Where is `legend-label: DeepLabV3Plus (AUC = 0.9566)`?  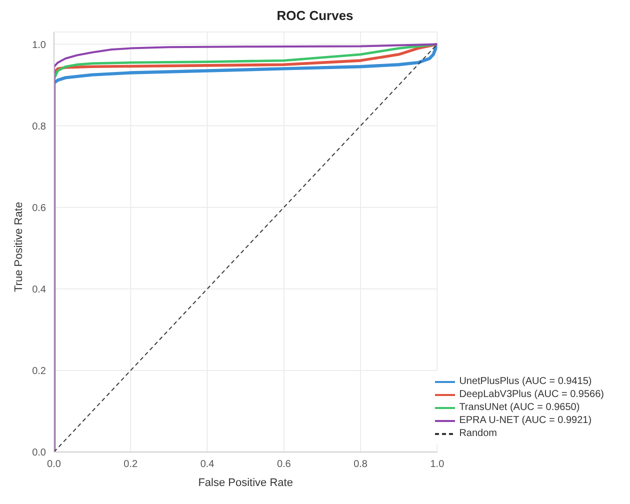 legend-label: DeepLabV3Plus (AUC = 0.9566) is located at coordinates (531, 394).